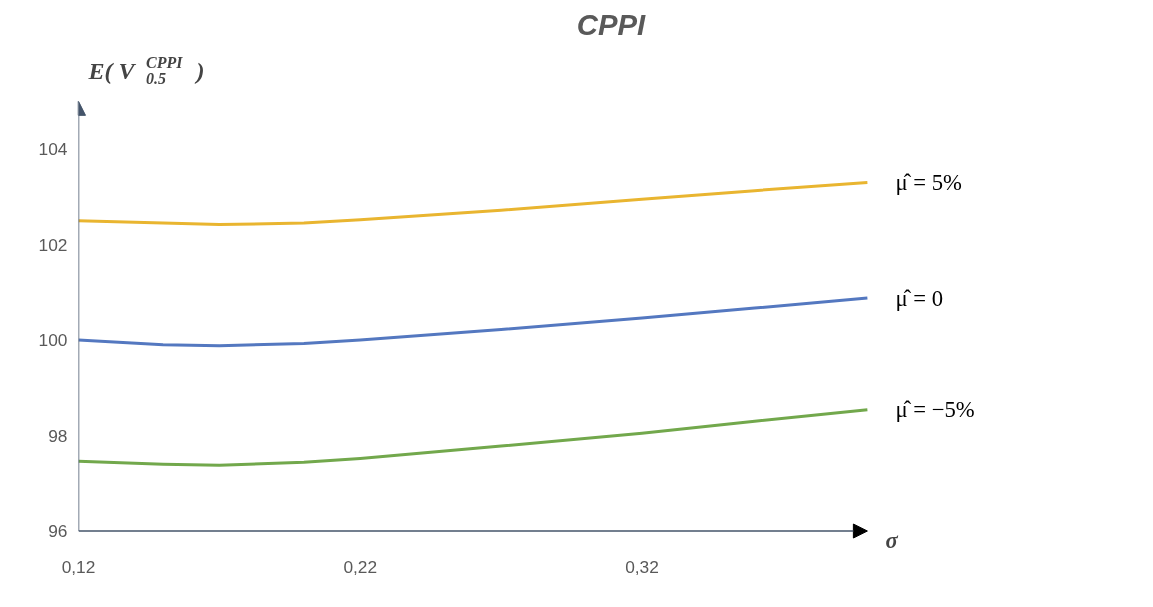 This screenshot has height=607, width=1153. What do you see at coordinates (53, 340) in the screenshot?
I see `y-tick-label: 100` at bounding box center [53, 340].